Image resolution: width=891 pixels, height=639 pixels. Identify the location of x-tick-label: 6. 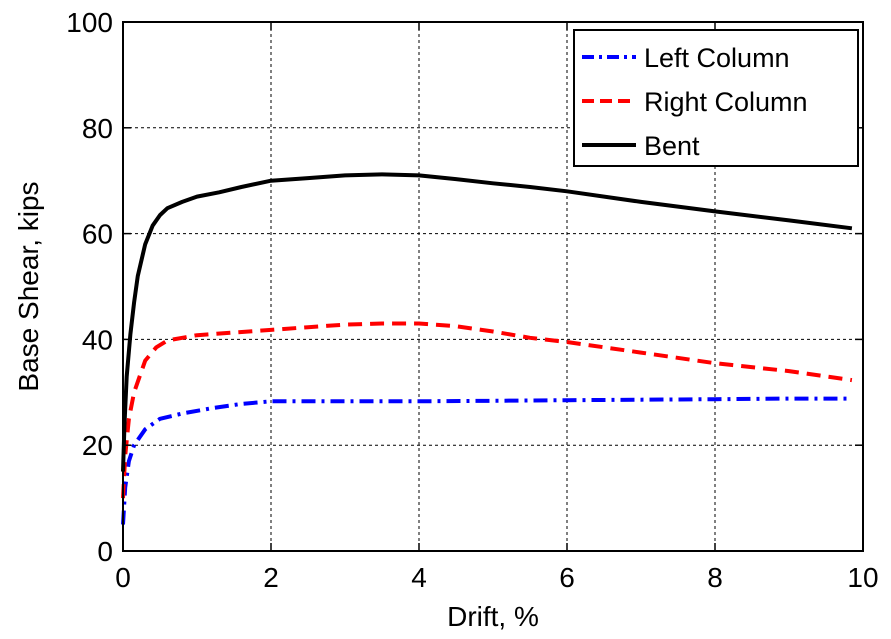
(567, 577).